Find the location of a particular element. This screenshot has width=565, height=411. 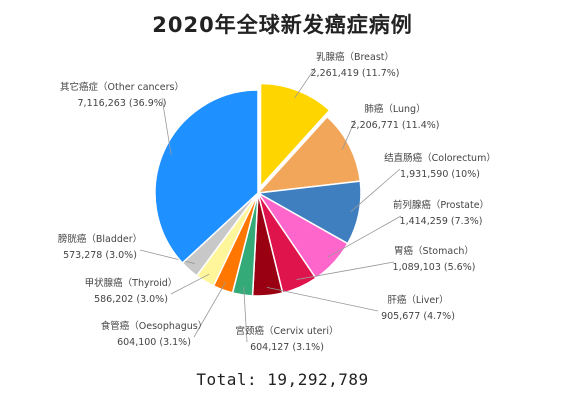

slice-label: 胃癌（Stomach） is located at coordinates (434, 251).